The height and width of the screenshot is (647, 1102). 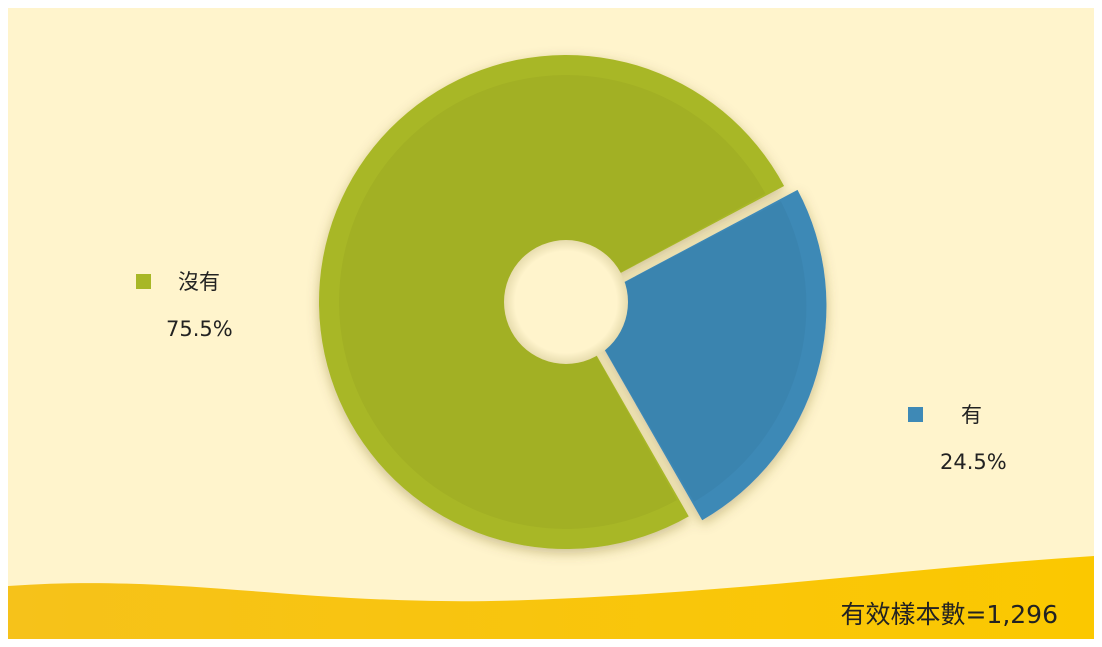 What do you see at coordinates (703, 355) in the screenshot?
I see `pie-slice-yes` at bounding box center [703, 355].